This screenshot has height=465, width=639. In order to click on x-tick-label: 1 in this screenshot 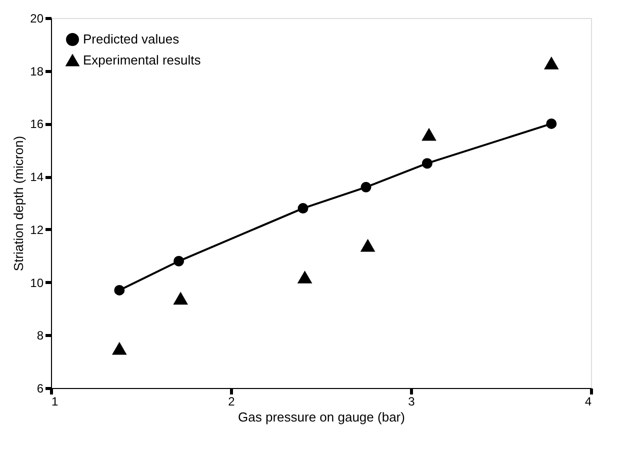, I will do `click(55, 401)`.